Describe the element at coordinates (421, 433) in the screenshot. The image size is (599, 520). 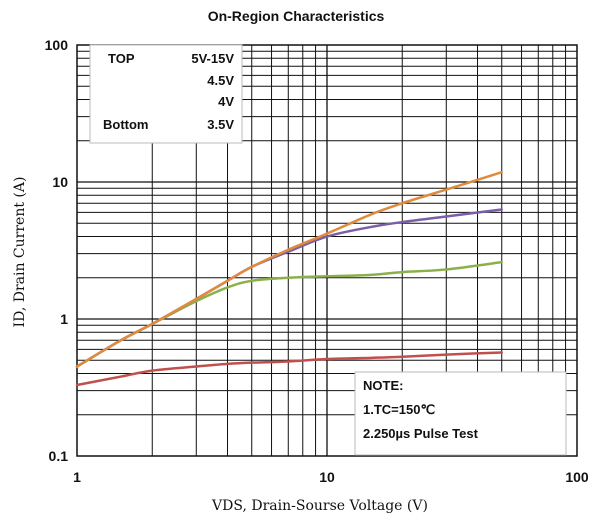
I see `note-line: 2.250µs Pulse Test` at that location.